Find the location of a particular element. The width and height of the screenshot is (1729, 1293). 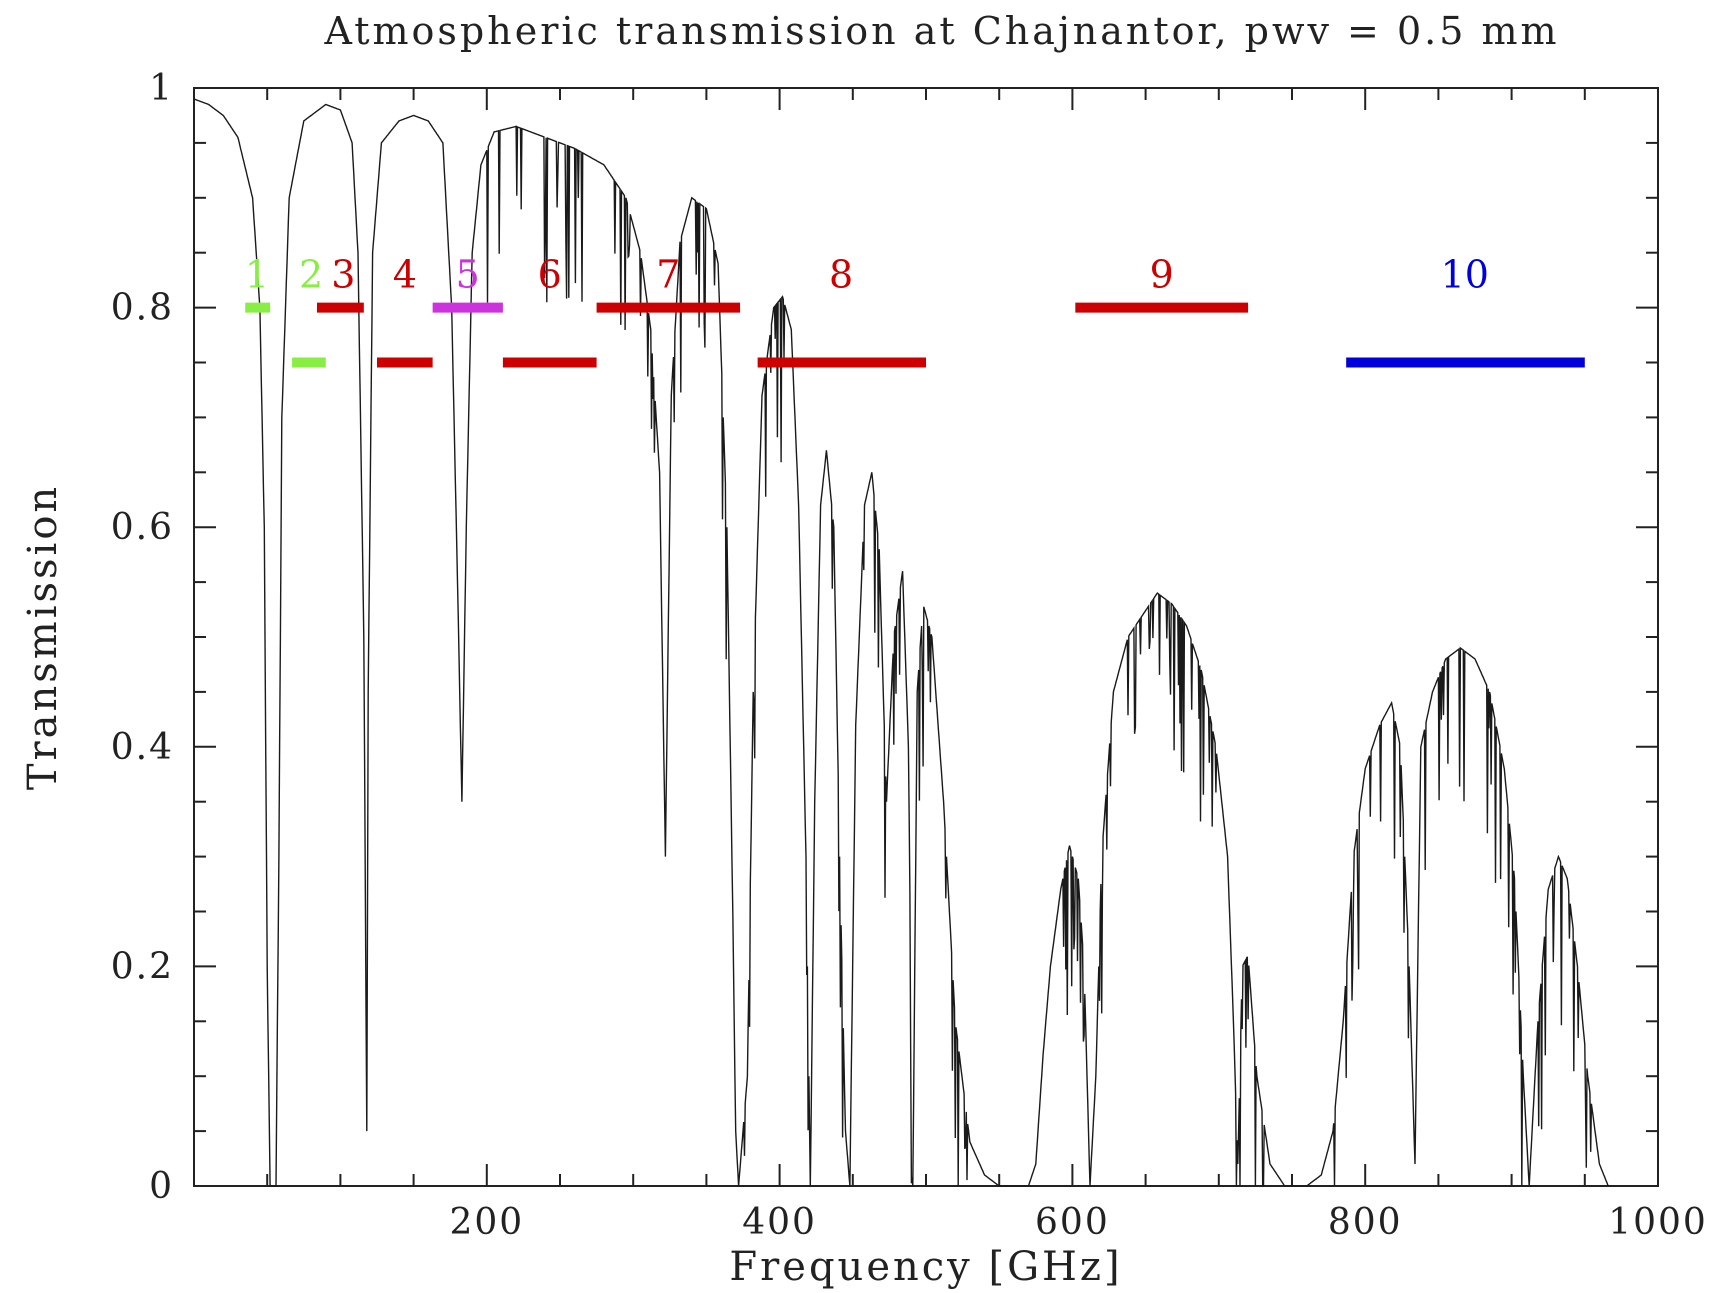

band-label-2: 2 is located at coordinates (311, 275).